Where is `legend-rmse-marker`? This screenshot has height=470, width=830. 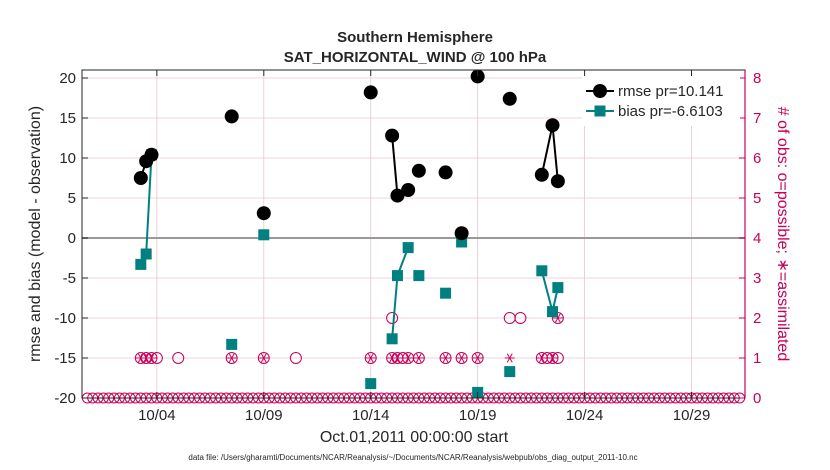 legend-rmse-marker is located at coordinates (600, 91).